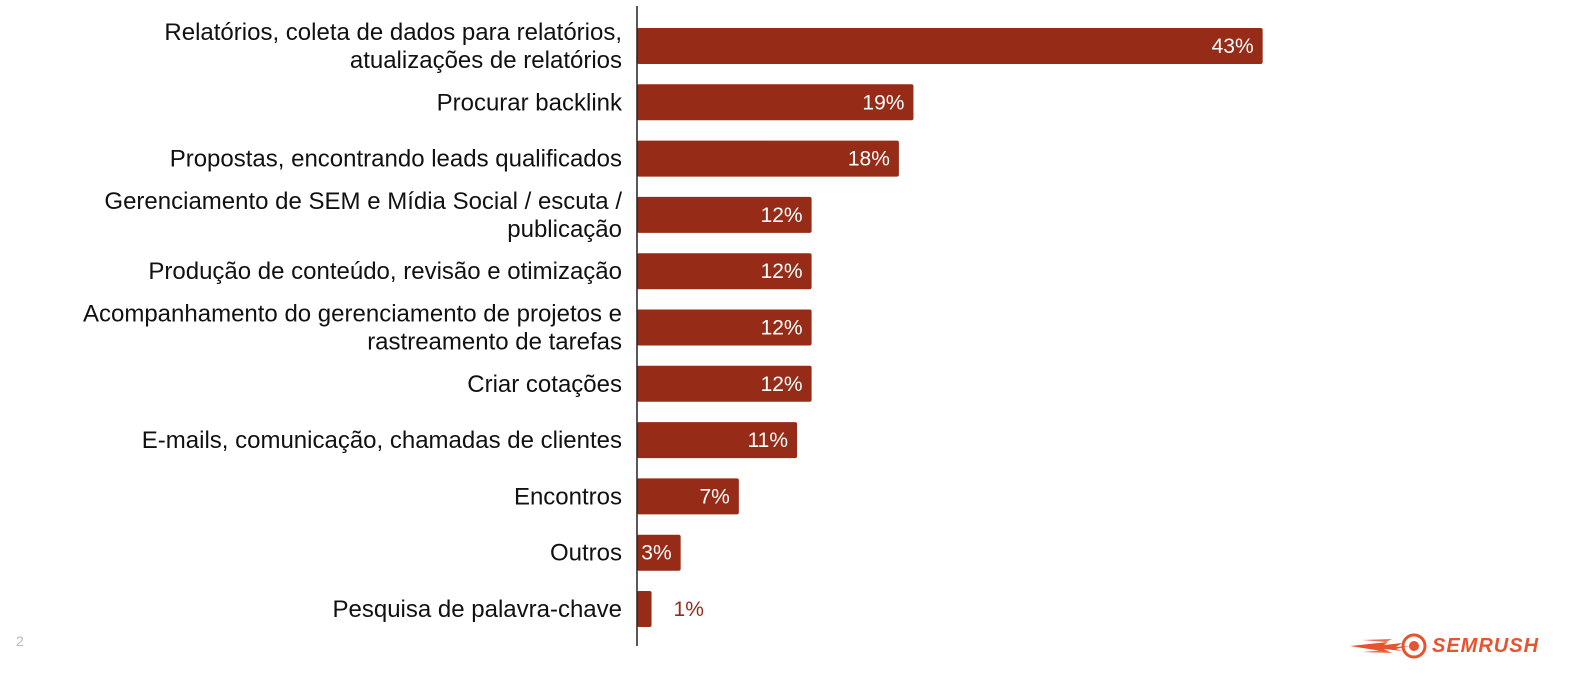 The width and height of the screenshot is (1580, 692). I want to click on category-label-line: Criar cotações, so click(544, 384).